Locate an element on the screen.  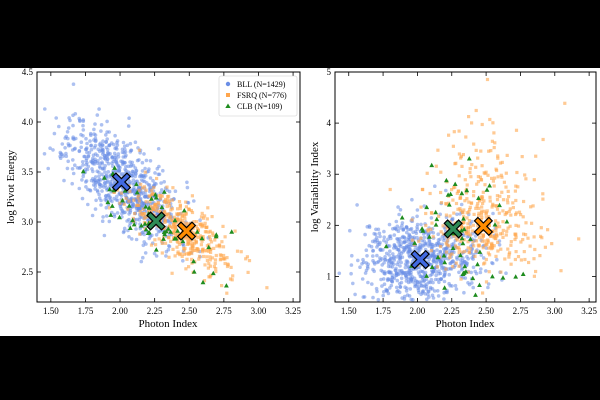
legend-label-fsrq: FSRQ (N=776) is located at coordinates (262, 95).